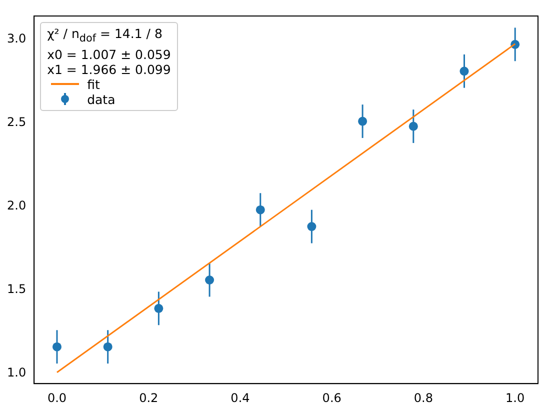  I want to click on legend-label: fit, so click(93, 84).